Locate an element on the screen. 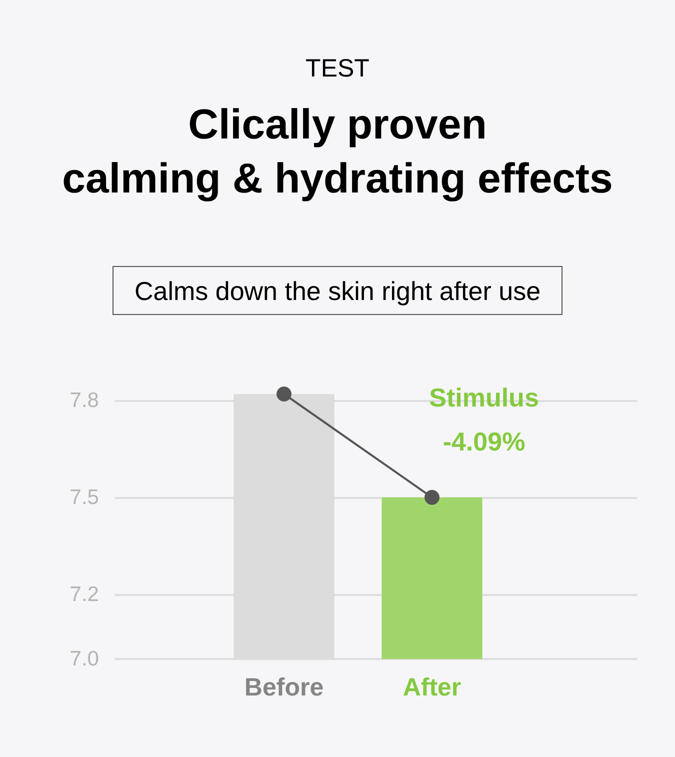  x-tick-label: Before is located at coordinates (284, 688).